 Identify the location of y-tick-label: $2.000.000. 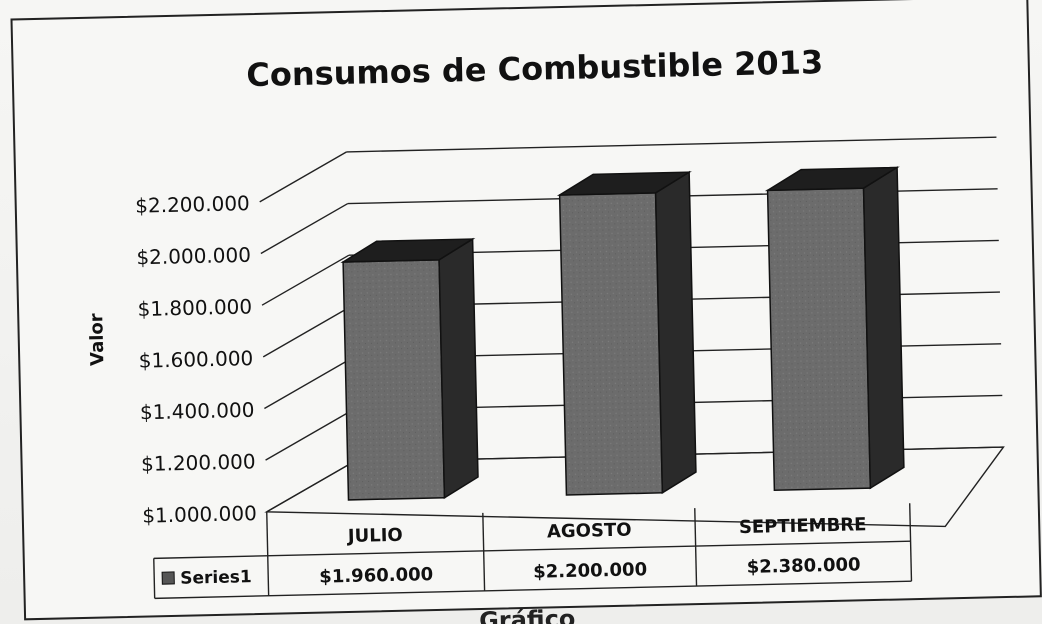
(193, 256).